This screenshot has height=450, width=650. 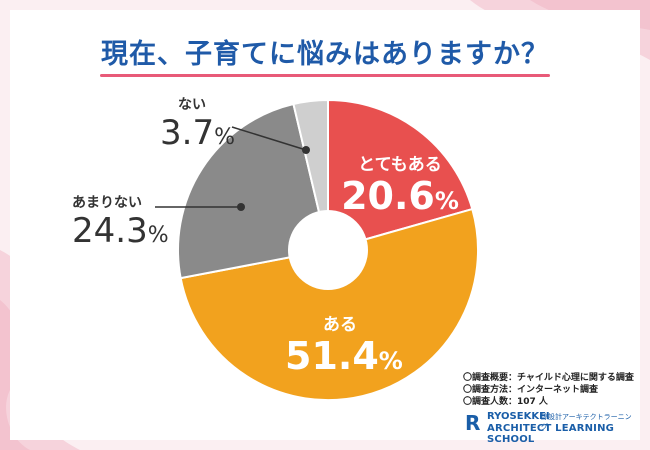 What do you see at coordinates (192, 105) in the screenshot?
I see `slice-label: ない` at bounding box center [192, 105].